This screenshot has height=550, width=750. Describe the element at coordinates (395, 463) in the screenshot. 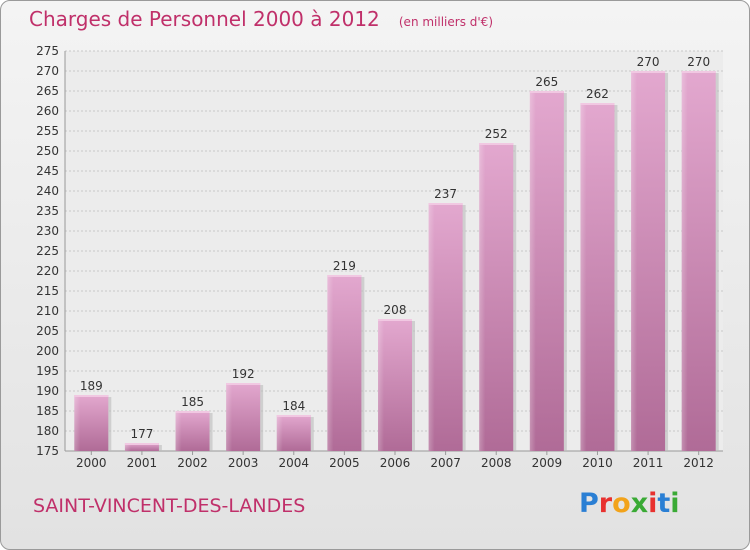

I see `x-tick-label: 2006` at that location.